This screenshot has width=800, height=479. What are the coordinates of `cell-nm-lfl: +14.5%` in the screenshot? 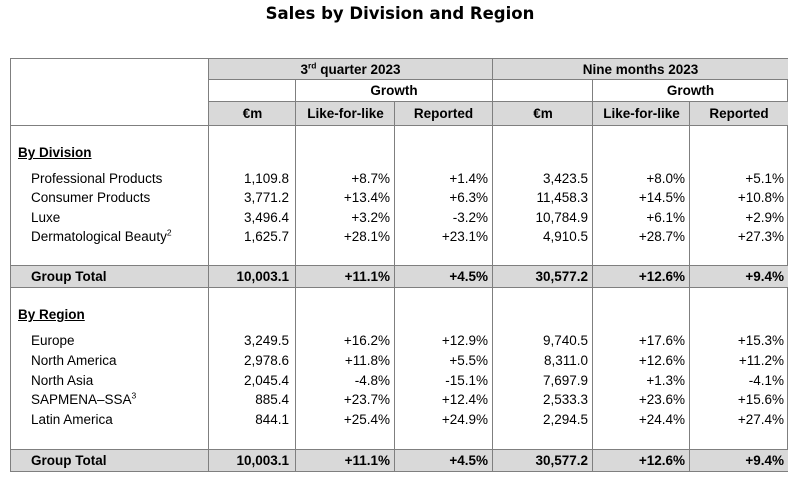 It's located at (661, 198).